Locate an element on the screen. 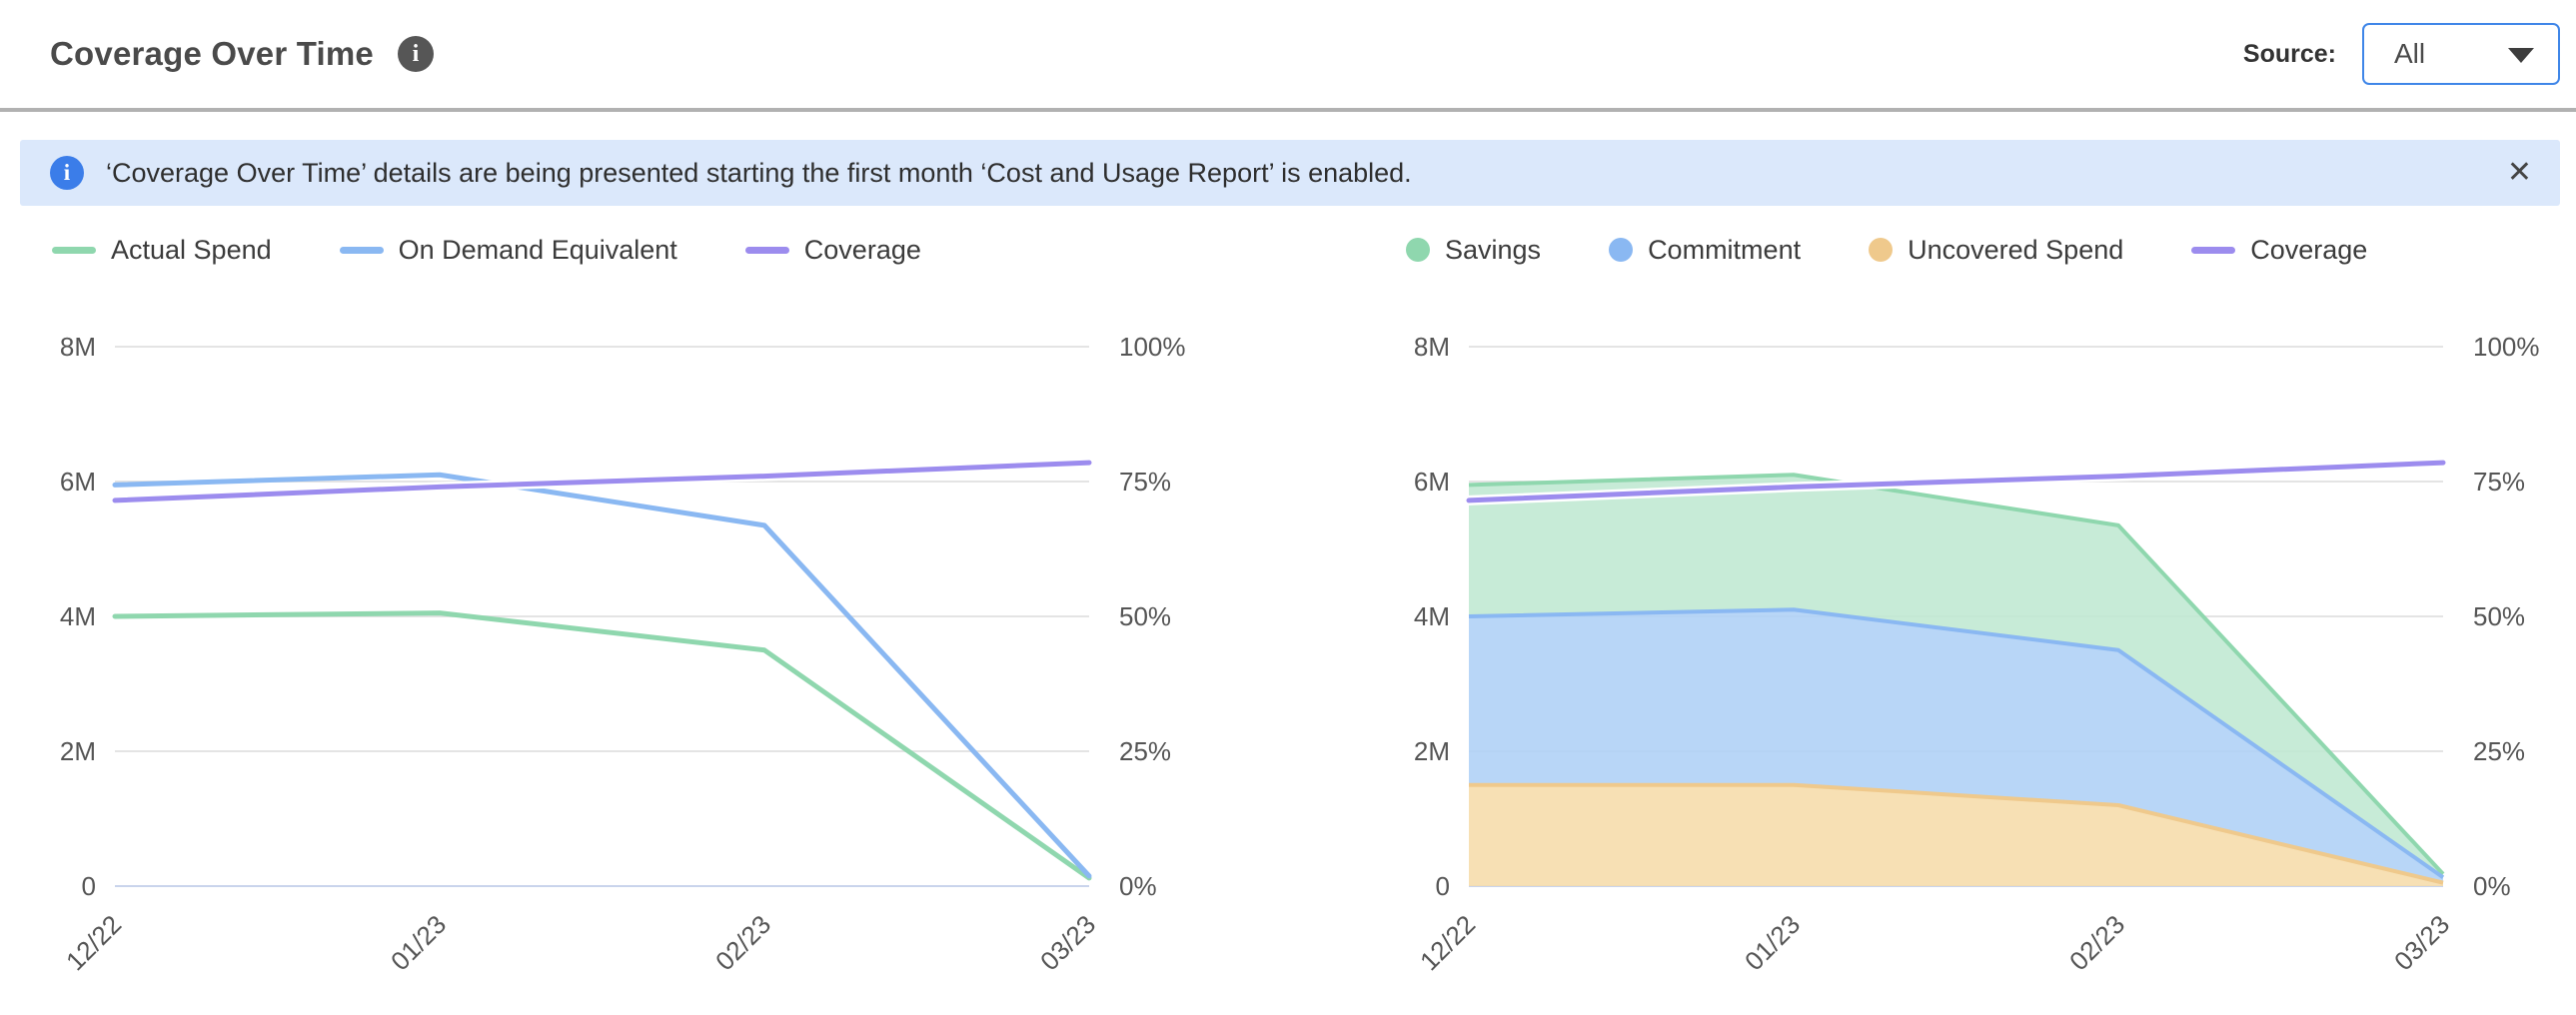 Image resolution: width=2576 pixels, height=1015 pixels. area-chart-legend: Savings Commitment Uncovered Spend Coverage is located at coordinates (1978, 250).